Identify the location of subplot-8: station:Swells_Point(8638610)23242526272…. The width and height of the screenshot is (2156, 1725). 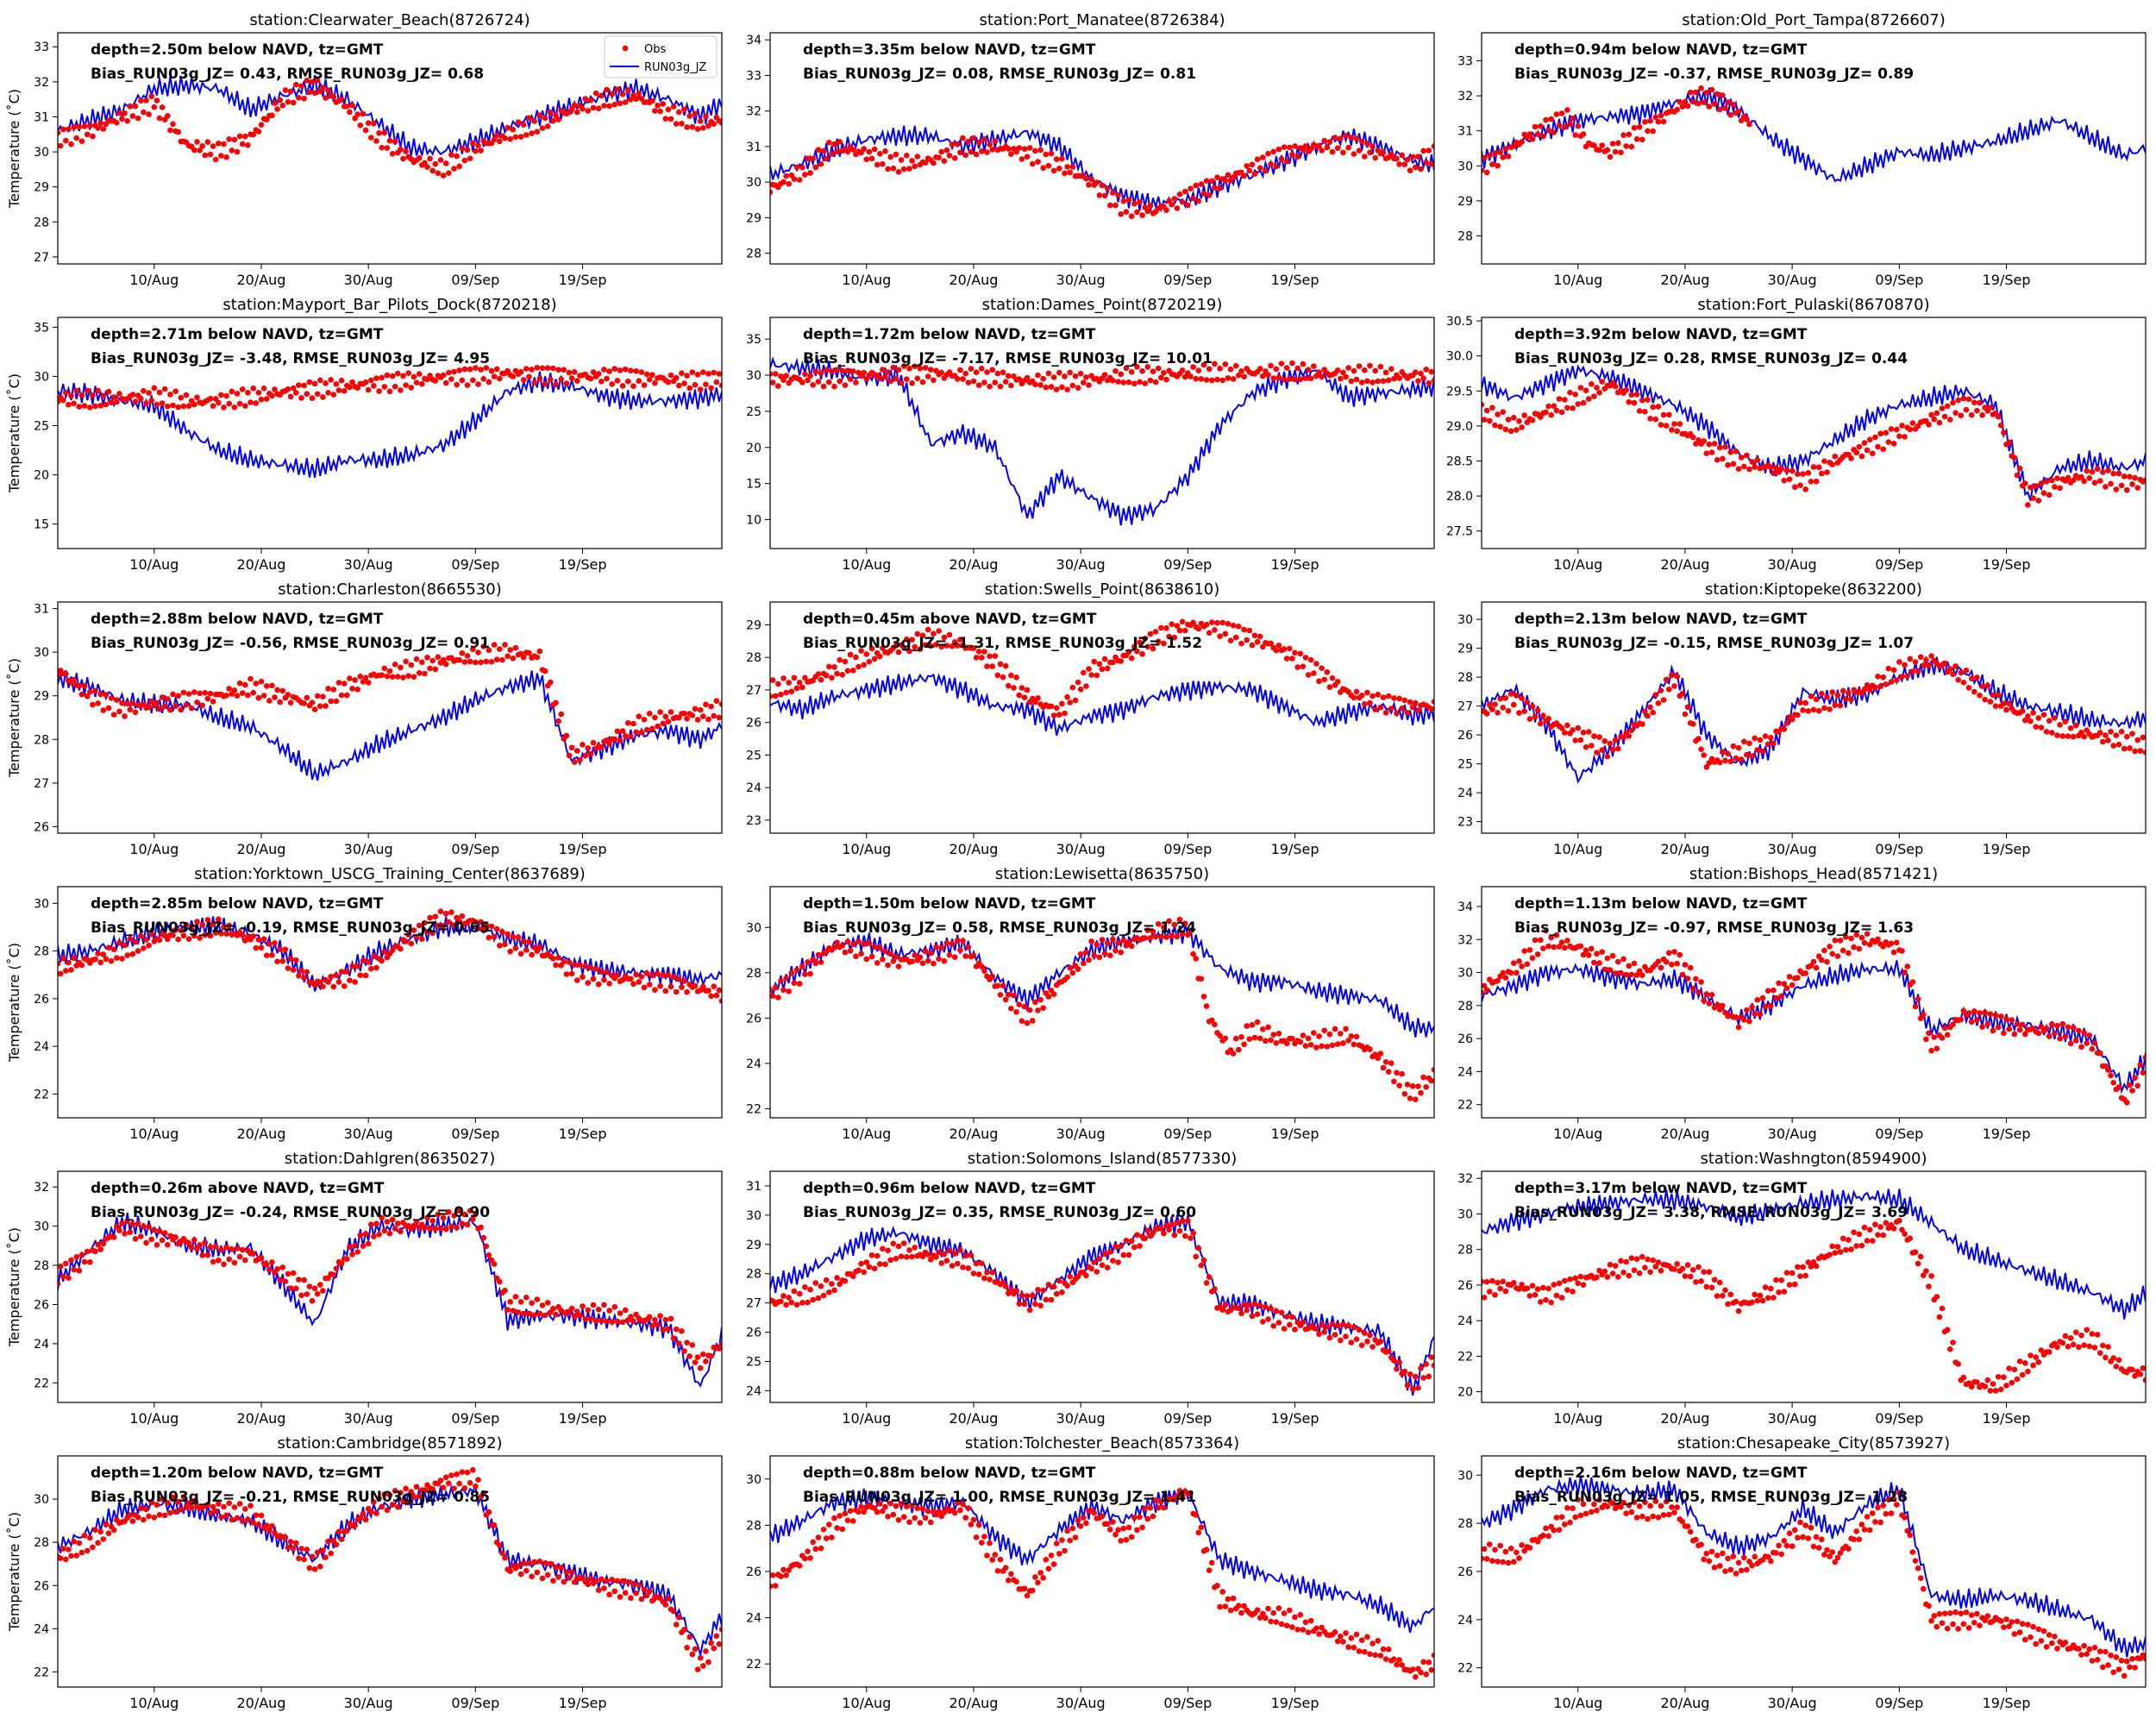
(1090, 719).